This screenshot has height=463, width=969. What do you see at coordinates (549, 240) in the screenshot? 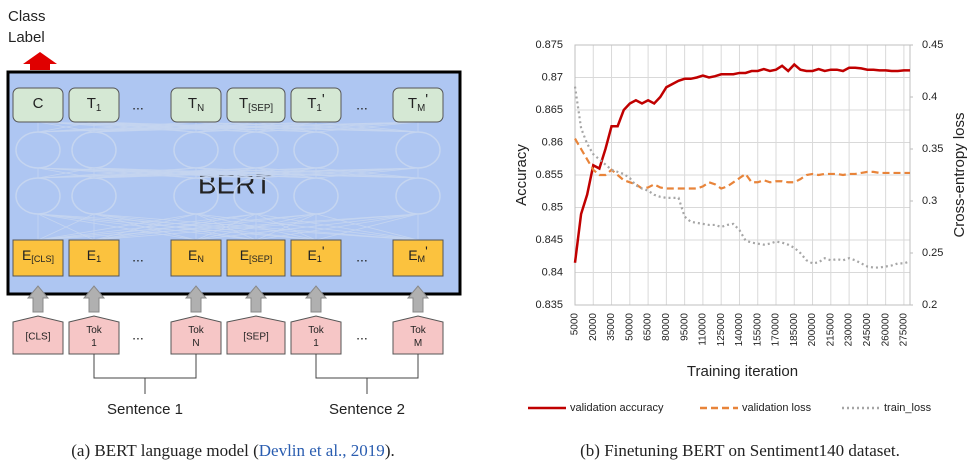
I see `y-tick-label: 0.845` at bounding box center [549, 240].